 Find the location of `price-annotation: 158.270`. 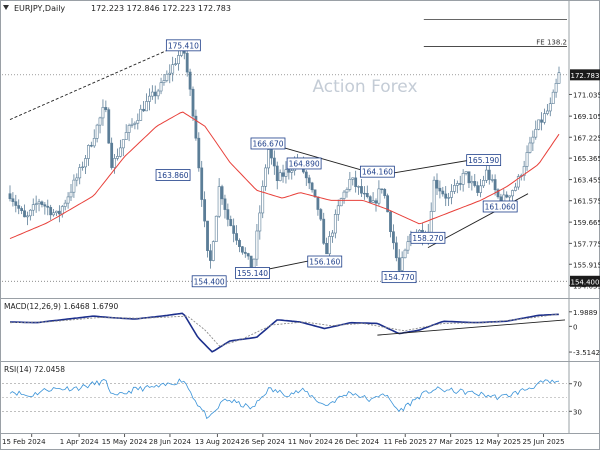

price-annotation: 158.270 is located at coordinates (428, 237).